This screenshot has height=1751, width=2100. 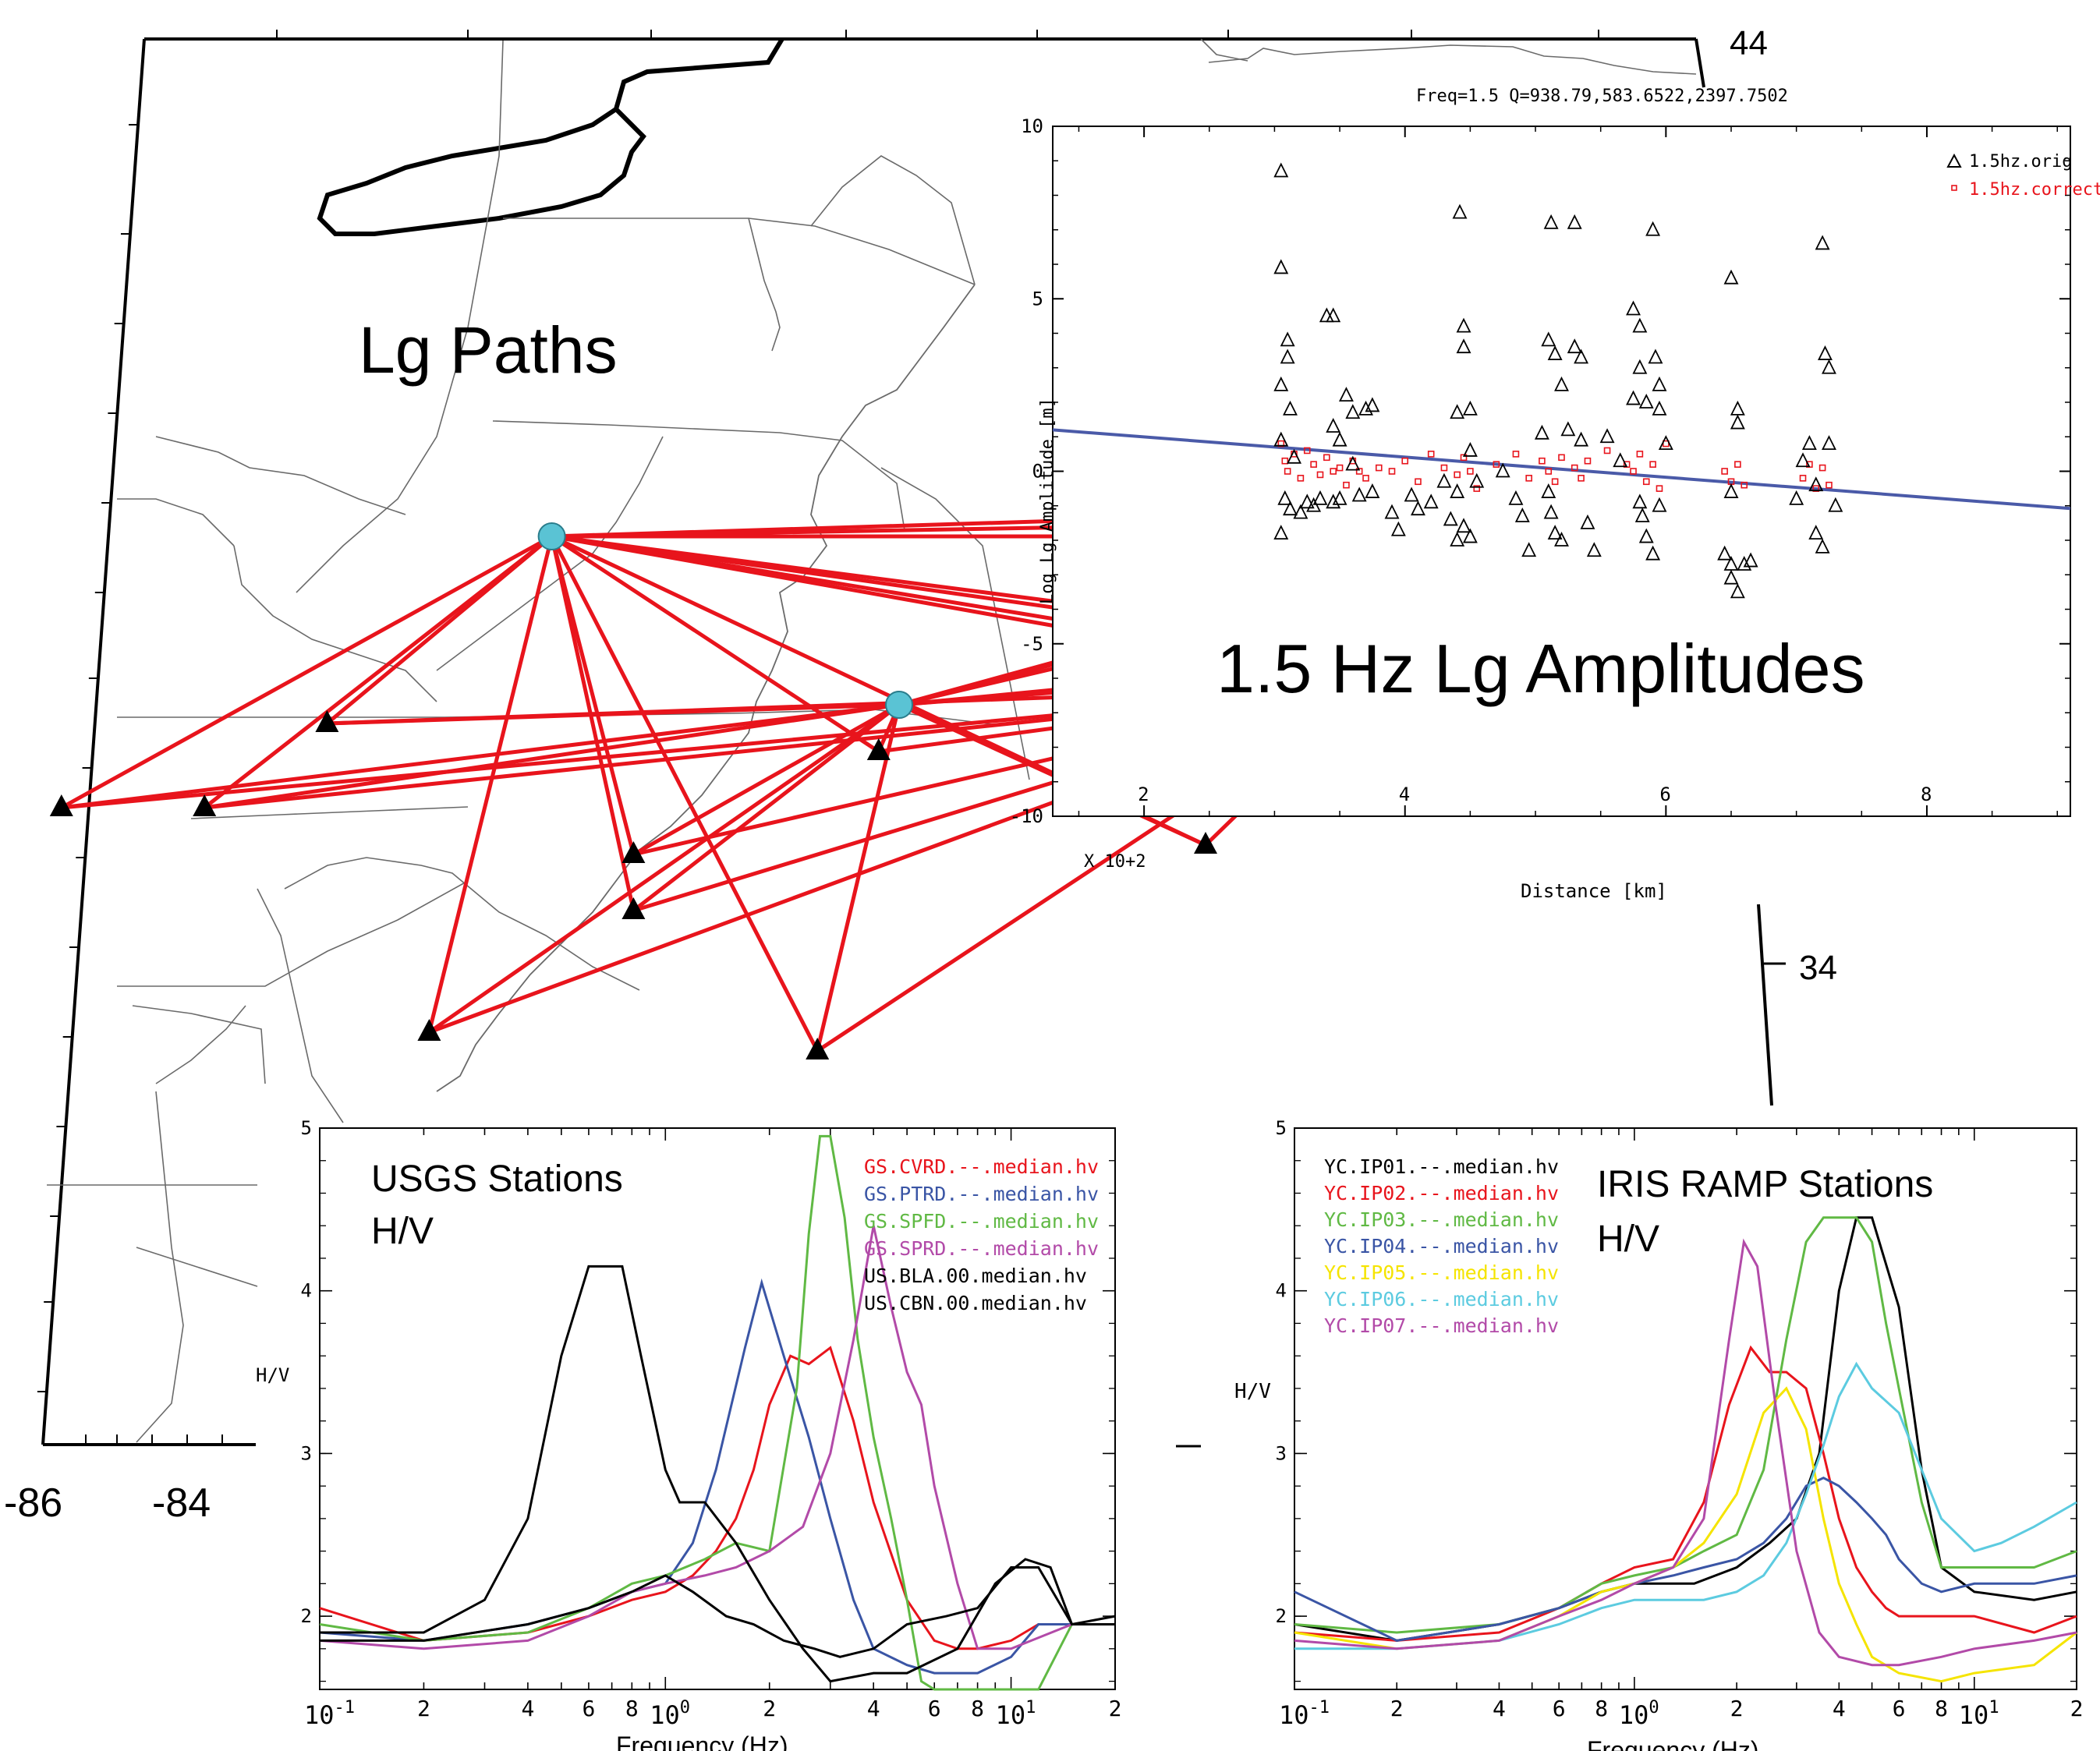 What do you see at coordinates (424, 1708) in the screenshot?
I see `usgs-xtick-label-0: 2` at bounding box center [424, 1708].